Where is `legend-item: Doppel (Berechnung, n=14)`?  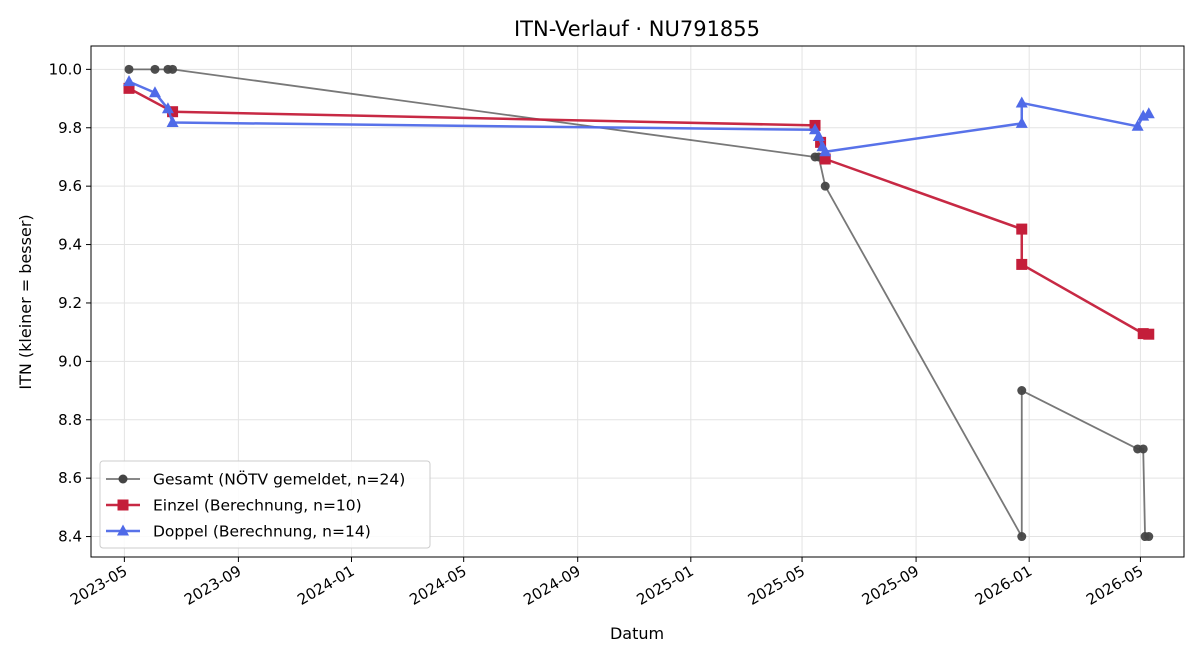
legend-item: Doppel (Berechnung, n=14) is located at coordinates (238, 532).